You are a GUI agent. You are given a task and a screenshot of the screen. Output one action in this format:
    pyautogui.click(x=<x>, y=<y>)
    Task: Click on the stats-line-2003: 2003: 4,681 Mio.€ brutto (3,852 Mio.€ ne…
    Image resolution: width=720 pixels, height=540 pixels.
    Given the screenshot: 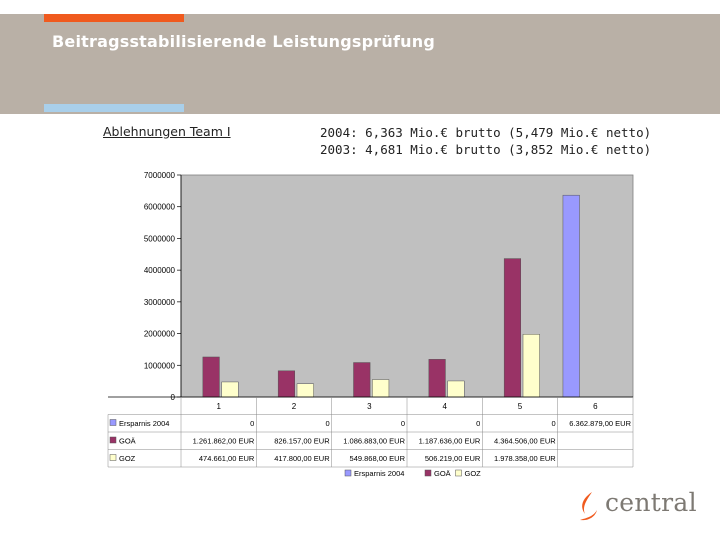 What is the action you would take?
    pyautogui.click(x=486, y=149)
    